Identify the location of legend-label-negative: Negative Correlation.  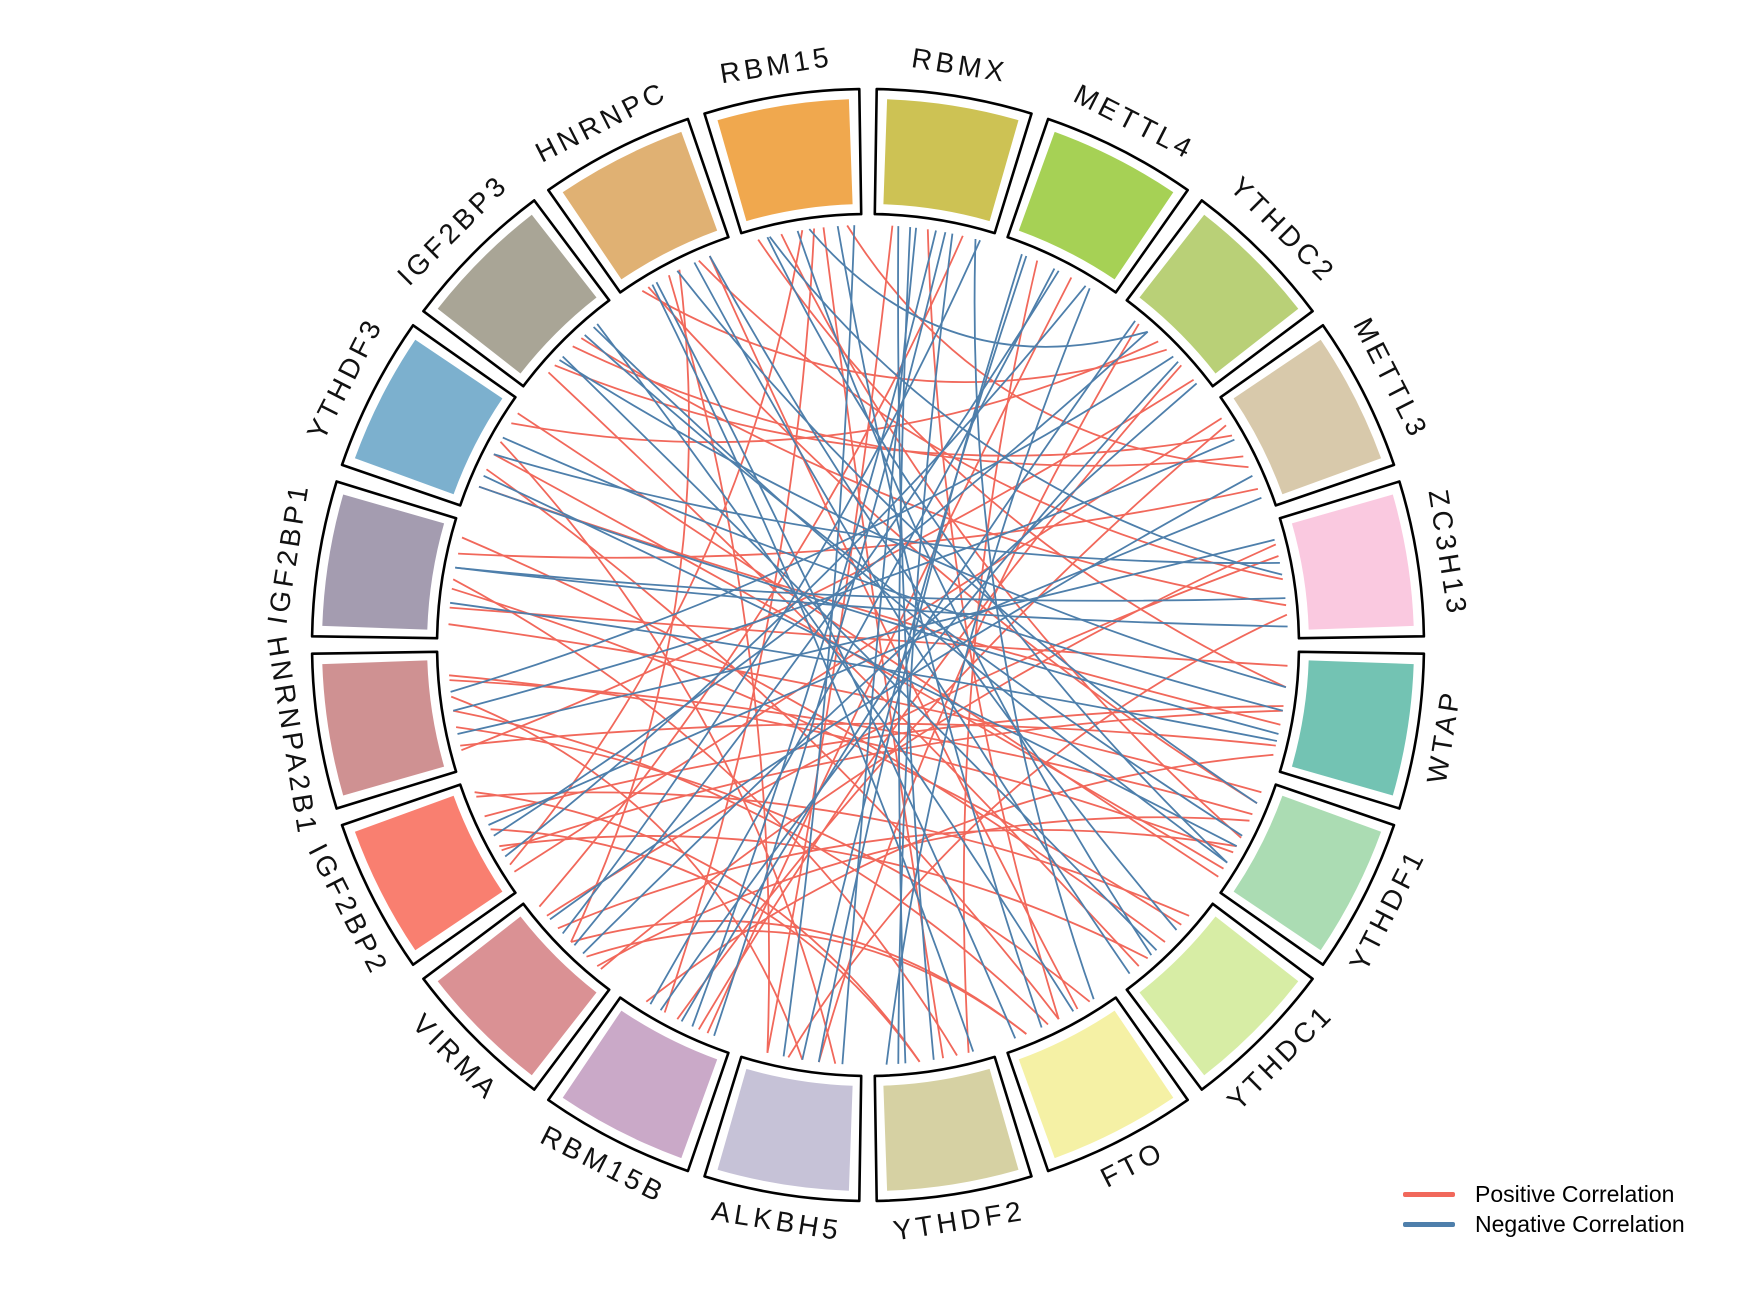
(1580, 1224).